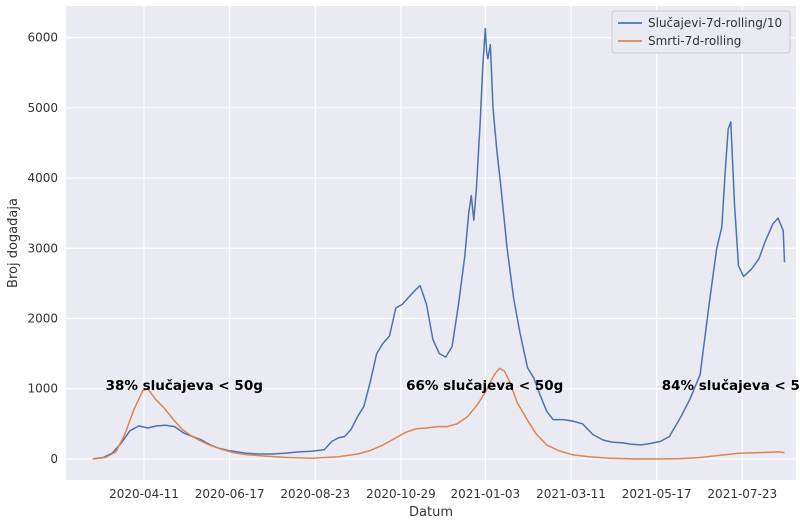 This screenshot has width=800, height=529. Describe the element at coordinates (42, 318) in the screenshot. I see `y-tick-label: 2000` at that location.